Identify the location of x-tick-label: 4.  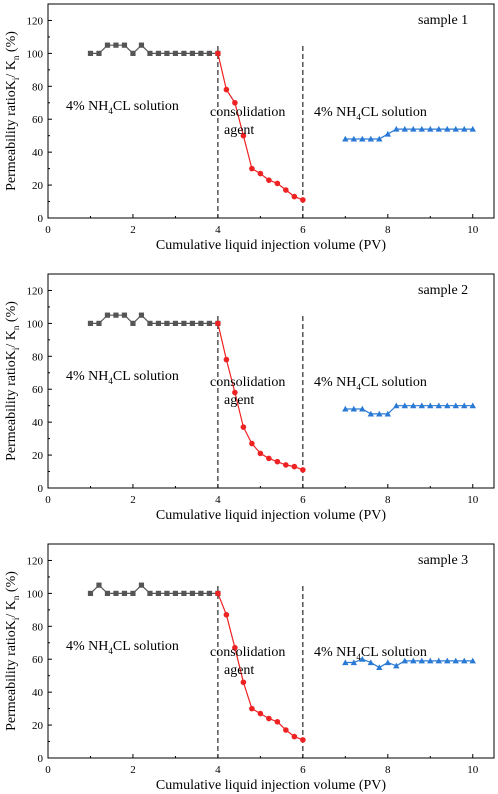
(218, 230).